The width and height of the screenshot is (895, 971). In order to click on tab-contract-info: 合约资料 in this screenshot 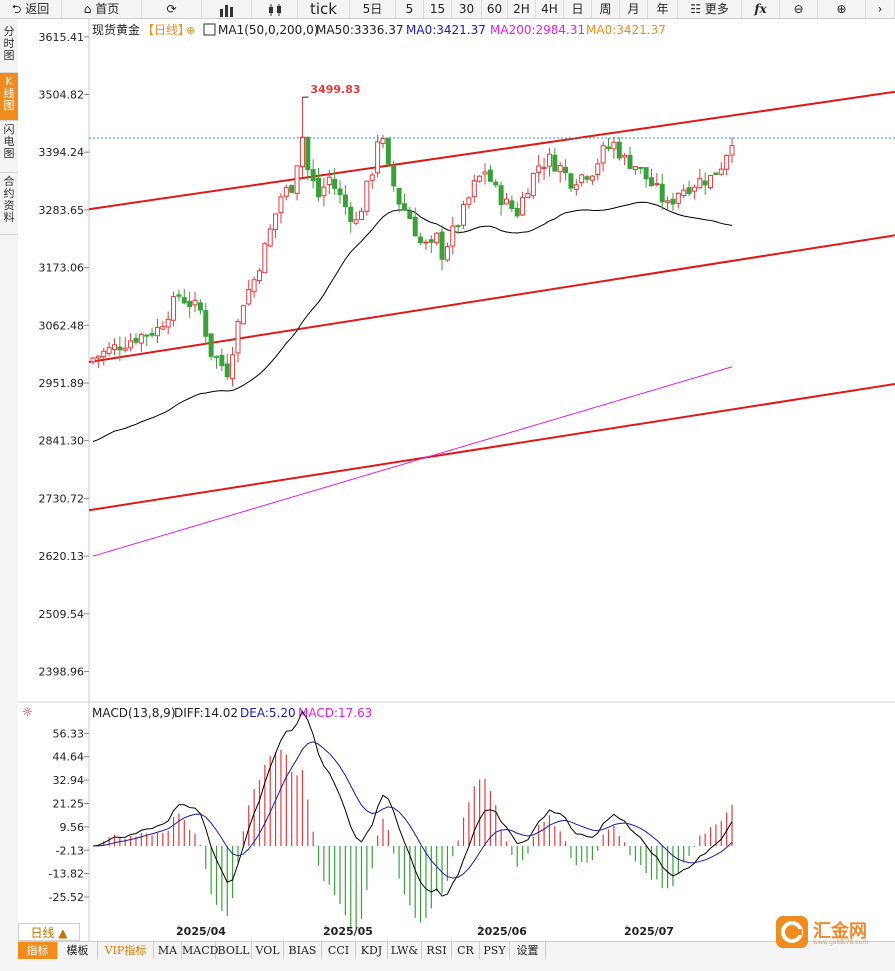, I will do `click(9, 204)`.